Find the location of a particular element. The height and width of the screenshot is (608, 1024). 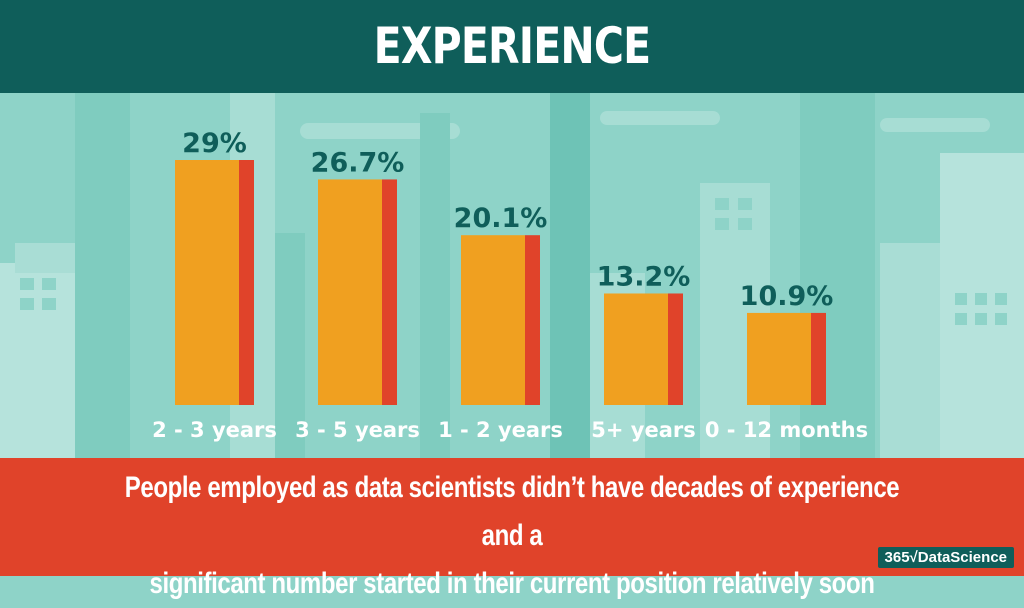

bar-2-side is located at coordinates (389, 292).